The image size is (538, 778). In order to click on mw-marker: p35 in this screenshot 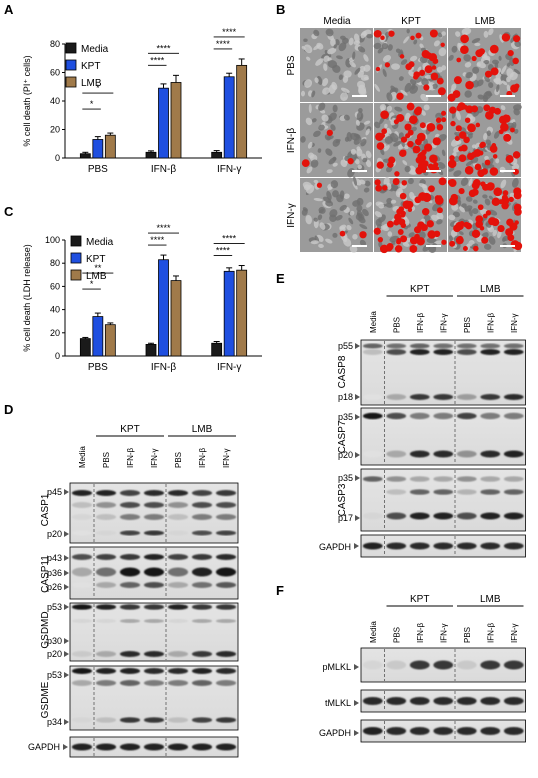, I will do `click(345, 417)`.